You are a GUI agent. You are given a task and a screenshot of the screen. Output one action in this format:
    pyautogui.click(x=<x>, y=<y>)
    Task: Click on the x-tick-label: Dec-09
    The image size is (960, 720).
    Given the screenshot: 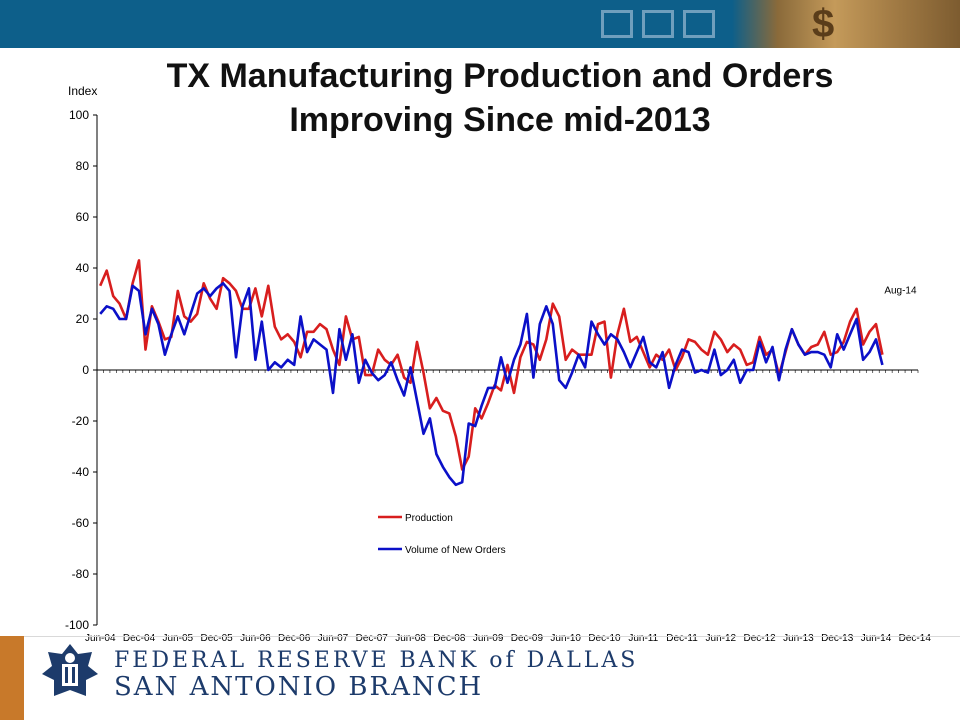 What is the action you would take?
    pyautogui.click(x=527, y=638)
    